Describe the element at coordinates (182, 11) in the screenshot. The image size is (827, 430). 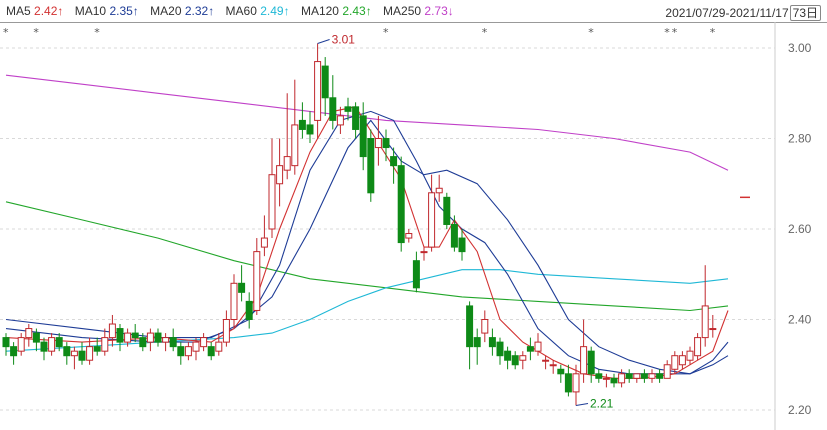
I see `legend-ma20: MA20 2.32↑` at that location.